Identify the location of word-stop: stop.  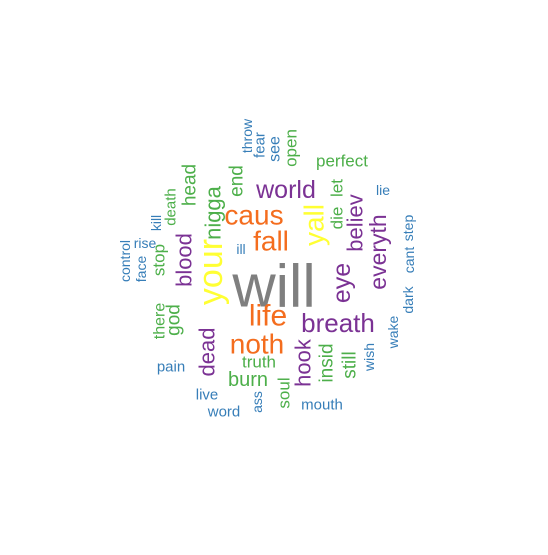
(159, 260).